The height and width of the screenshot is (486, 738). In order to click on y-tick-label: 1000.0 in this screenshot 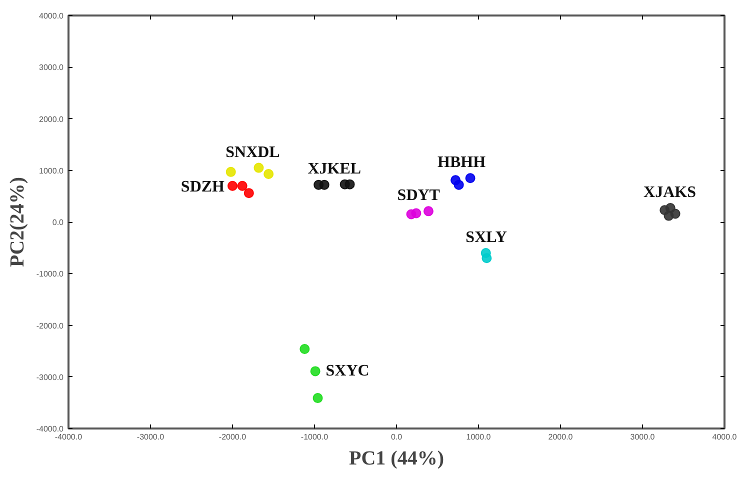, I will do `click(51, 171)`.